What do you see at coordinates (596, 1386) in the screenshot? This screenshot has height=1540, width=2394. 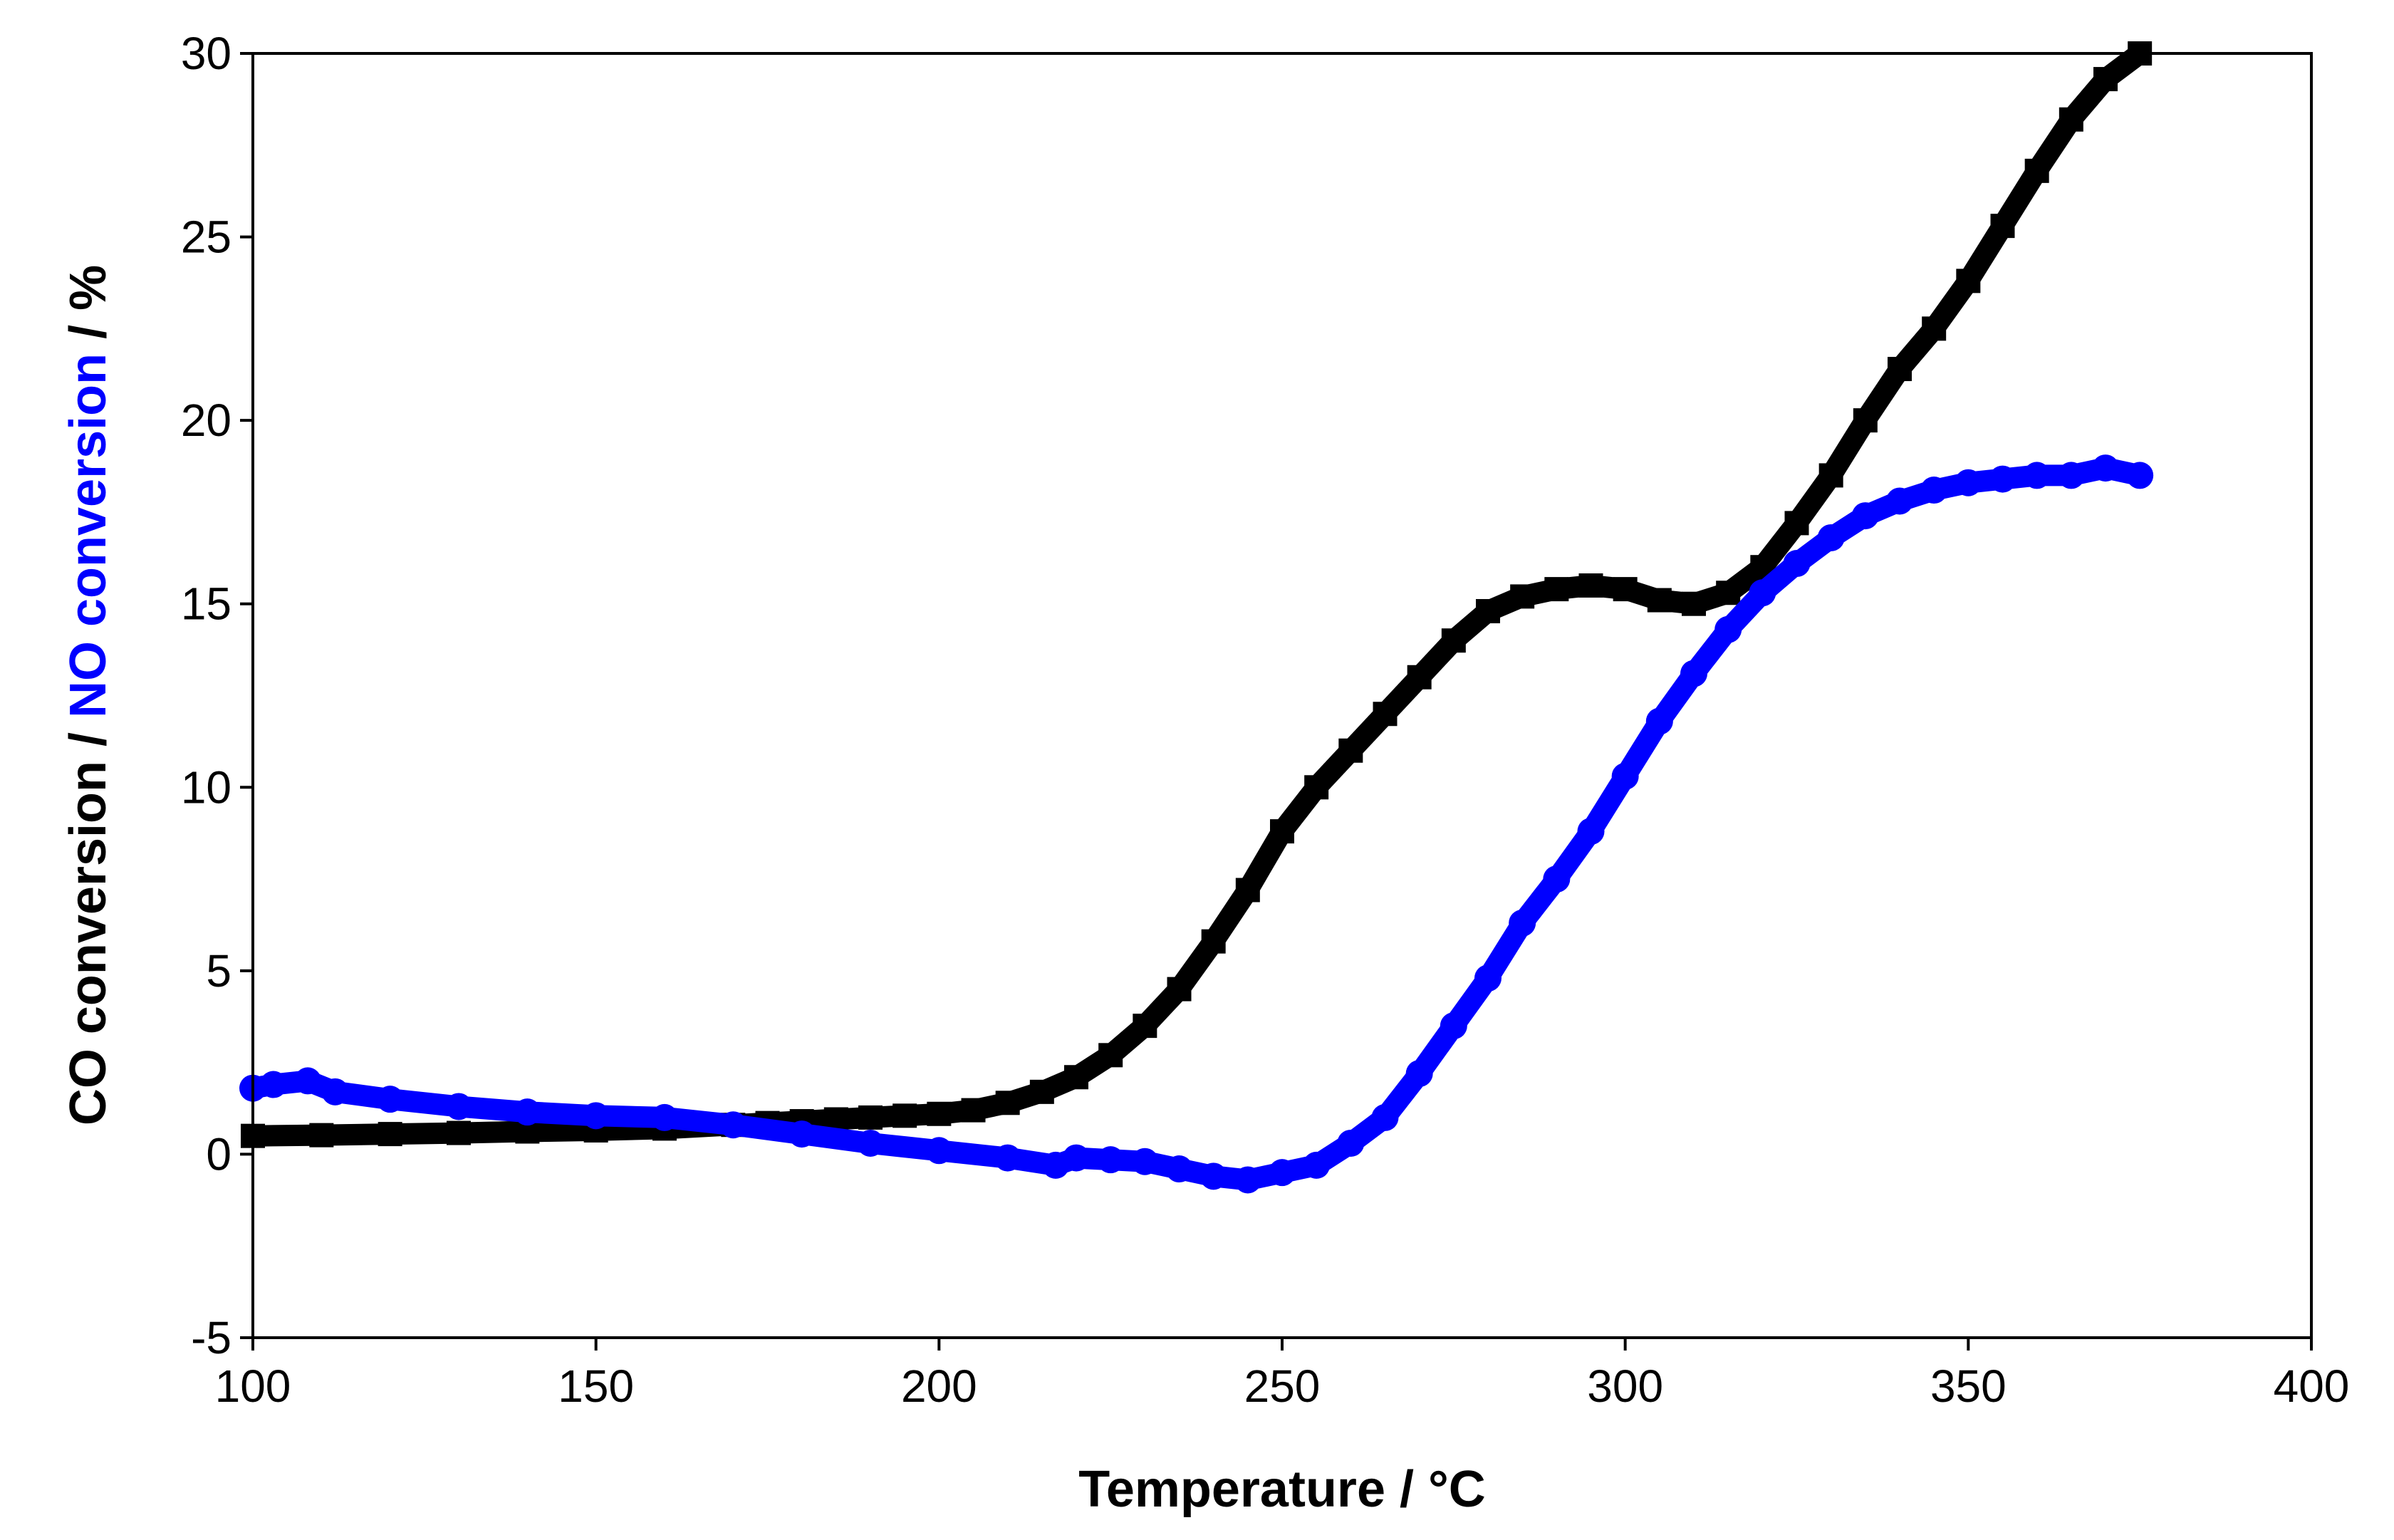 I see `x-tick-label: 150` at bounding box center [596, 1386].